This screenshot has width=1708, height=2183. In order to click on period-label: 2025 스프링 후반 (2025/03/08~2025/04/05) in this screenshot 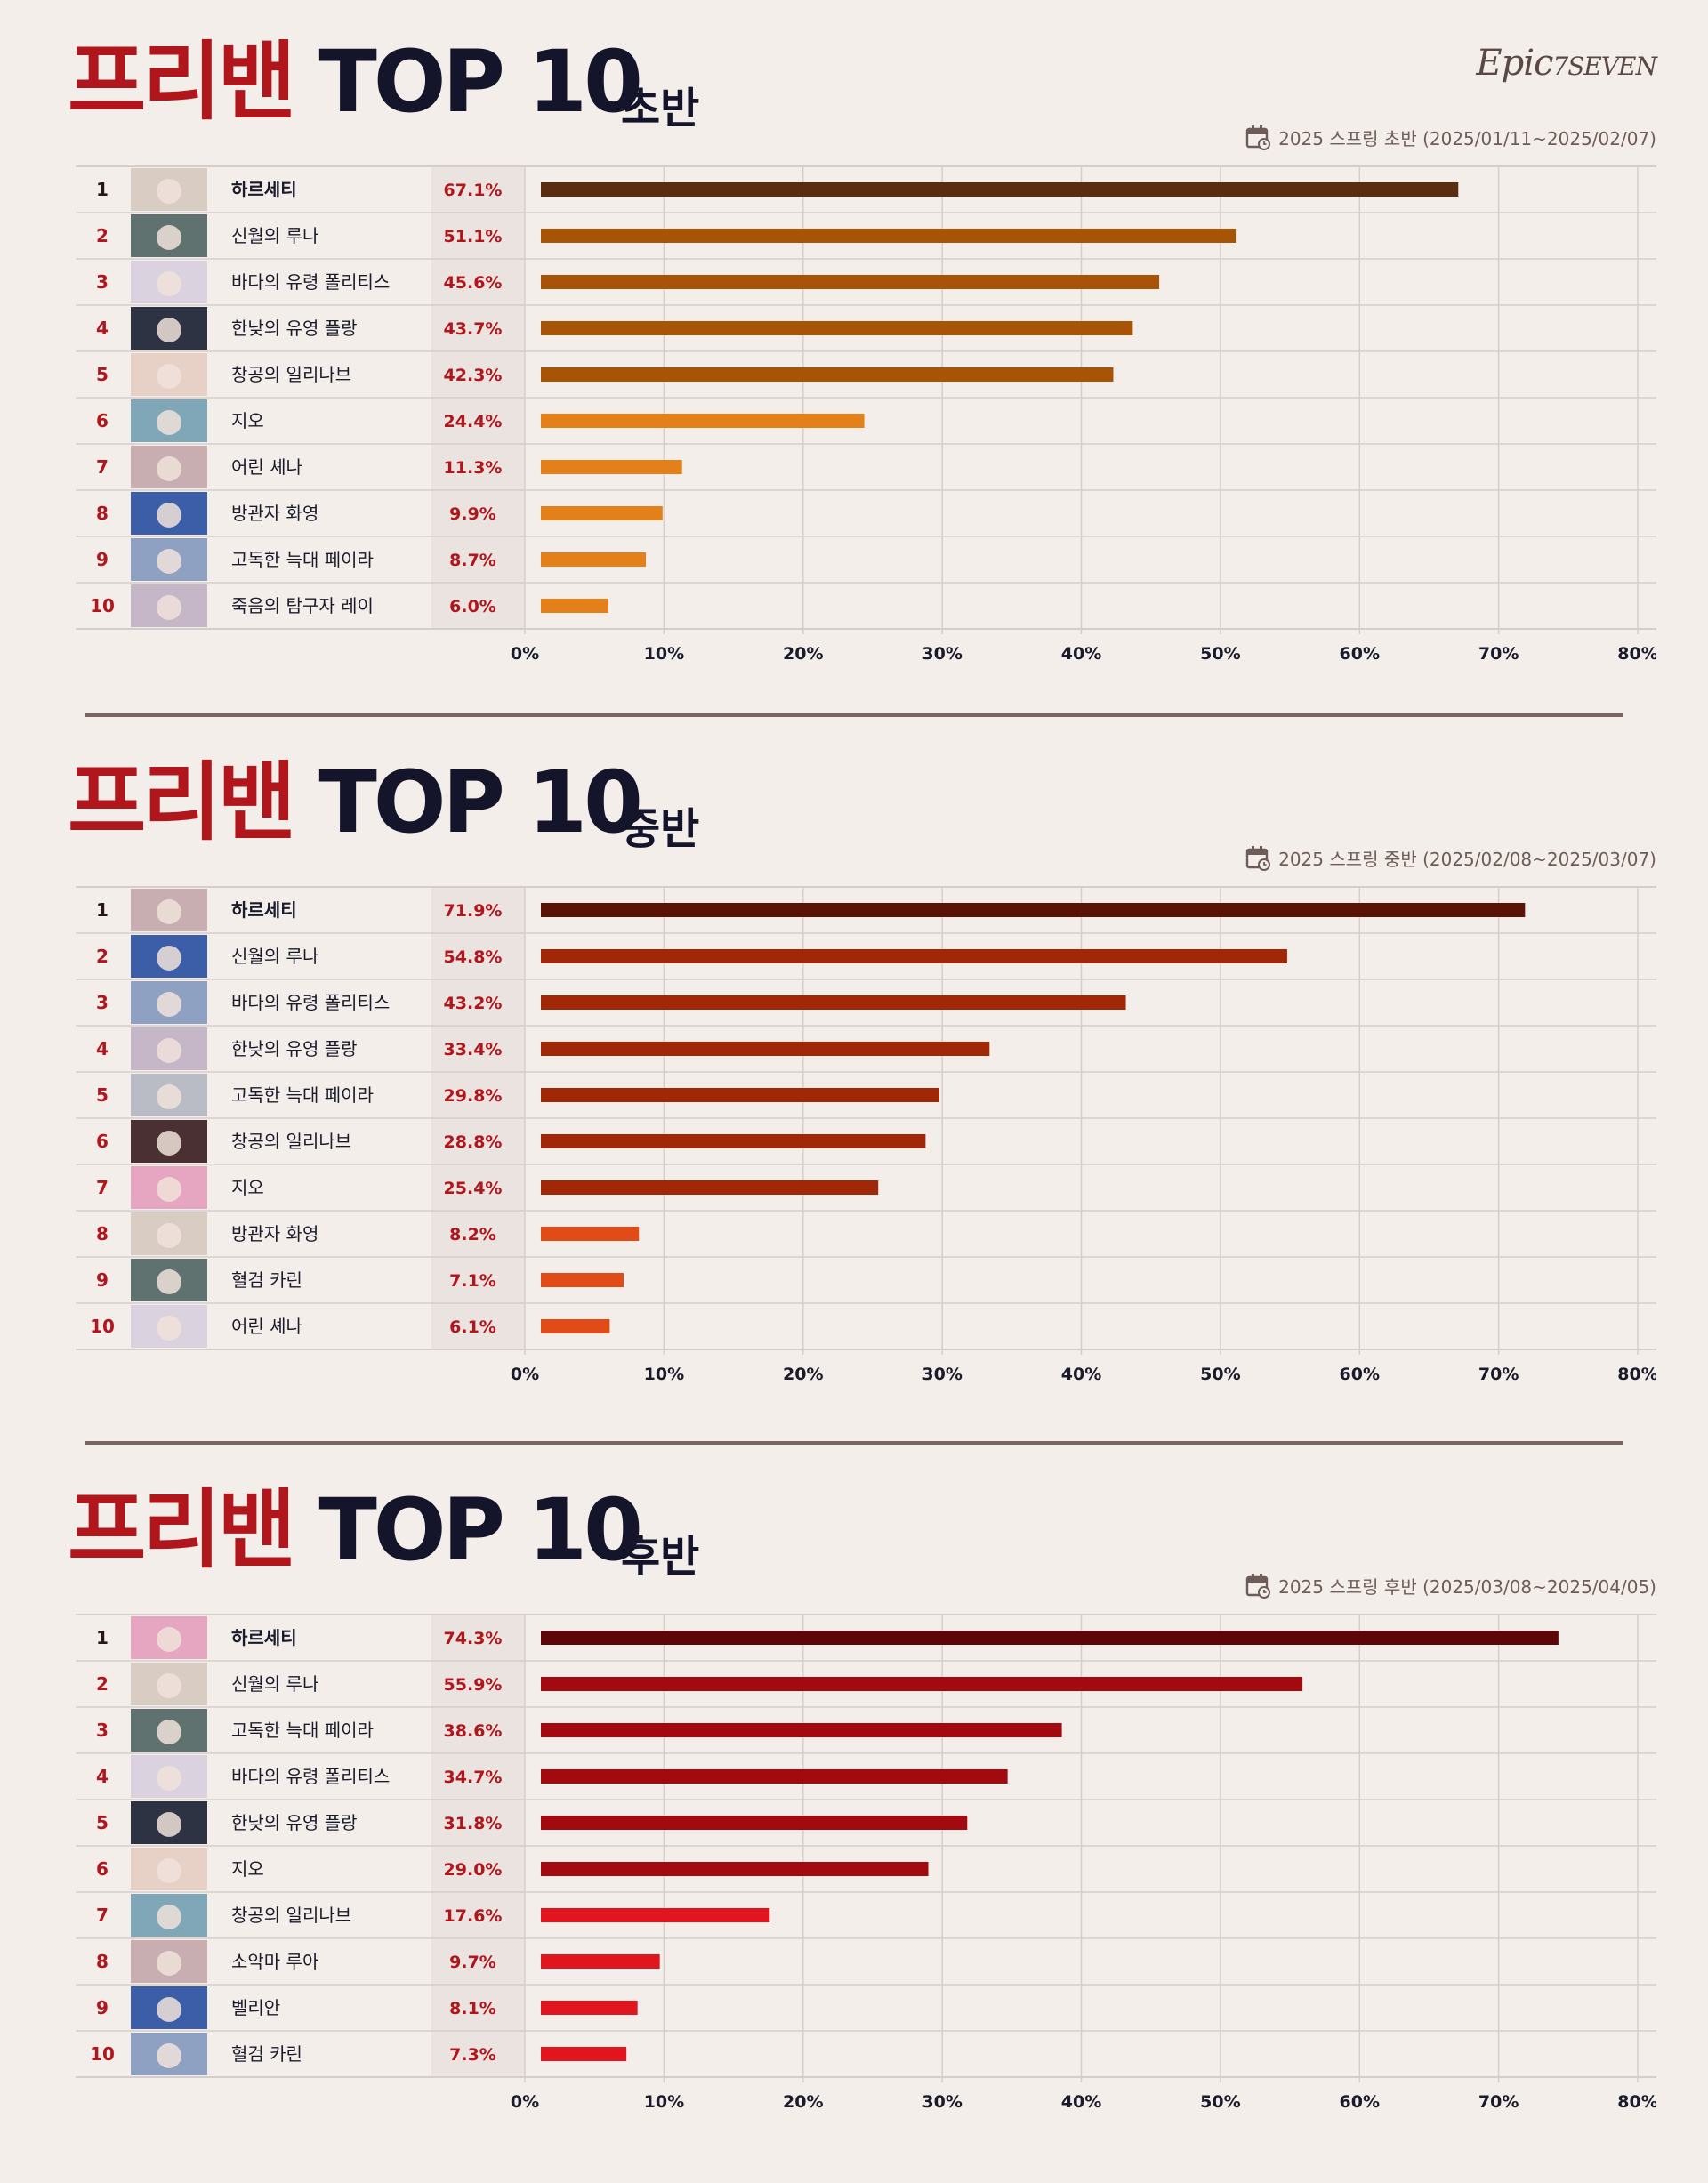, I will do `click(1450, 1585)`.